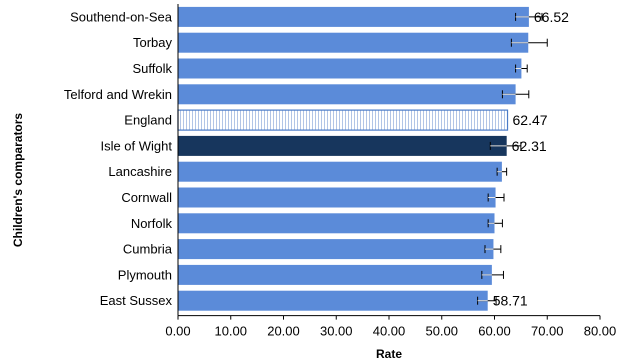 The width and height of the screenshot is (636, 363). What do you see at coordinates (136, 145) in the screenshot?
I see `category-label-isle-of-wight: Isle of Wight` at bounding box center [136, 145].